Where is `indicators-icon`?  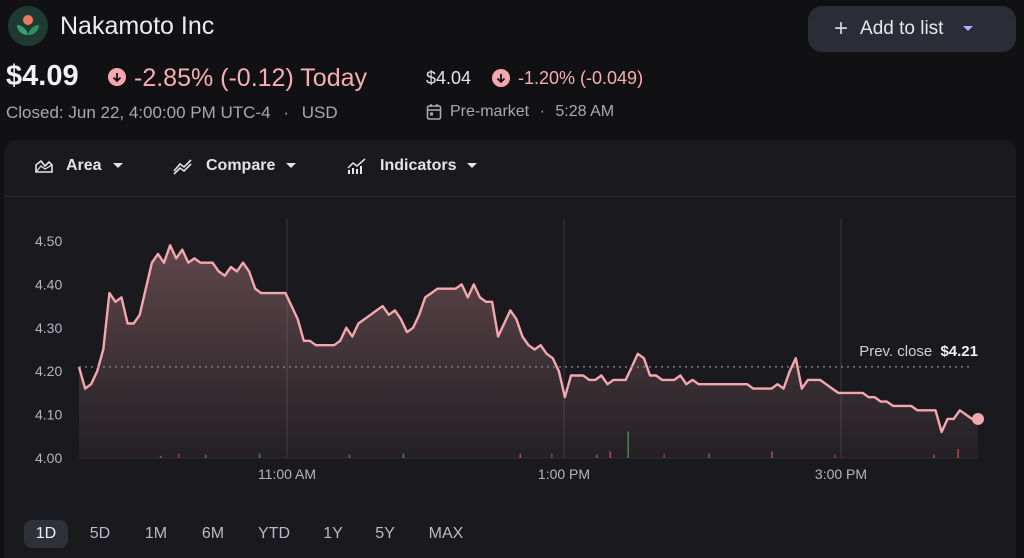 indicators-icon is located at coordinates (356, 166).